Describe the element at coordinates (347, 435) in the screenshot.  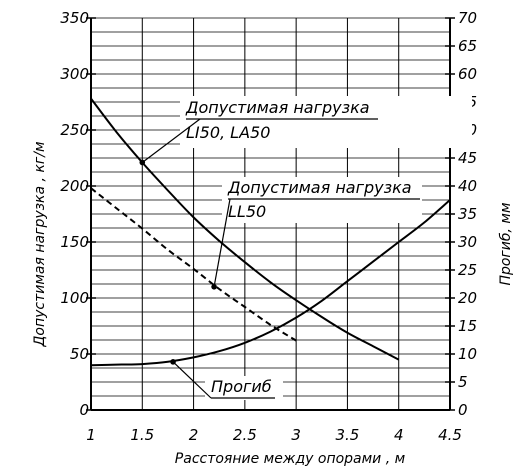
I see `x-tick-label: 3.5` at that location.